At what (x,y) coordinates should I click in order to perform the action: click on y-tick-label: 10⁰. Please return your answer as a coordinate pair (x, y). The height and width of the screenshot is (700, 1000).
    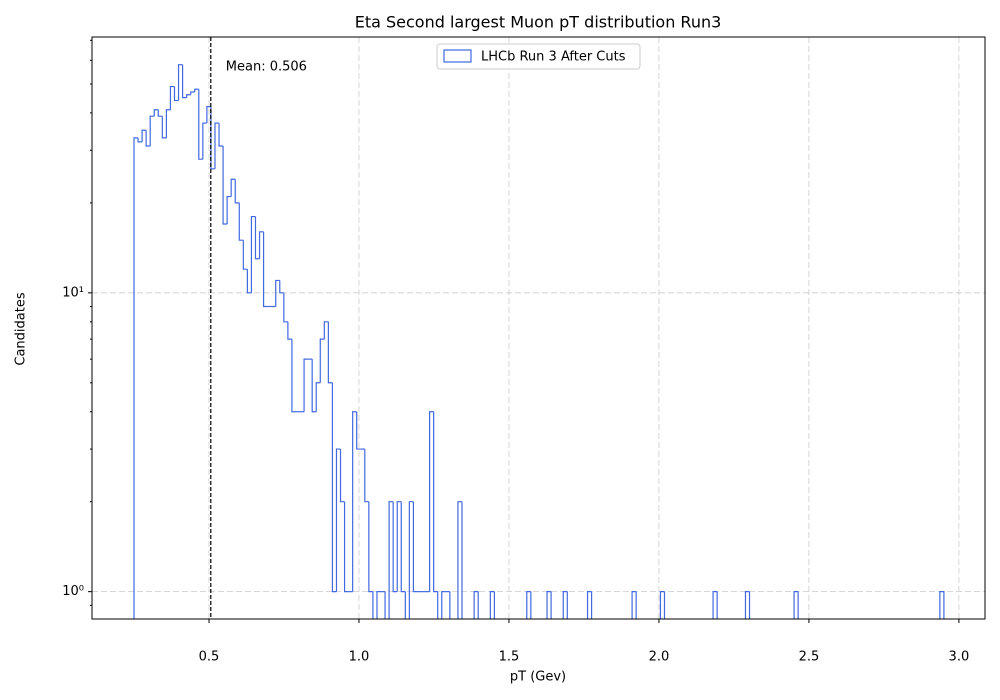
    Looking at the image, I should click on (73, 591).